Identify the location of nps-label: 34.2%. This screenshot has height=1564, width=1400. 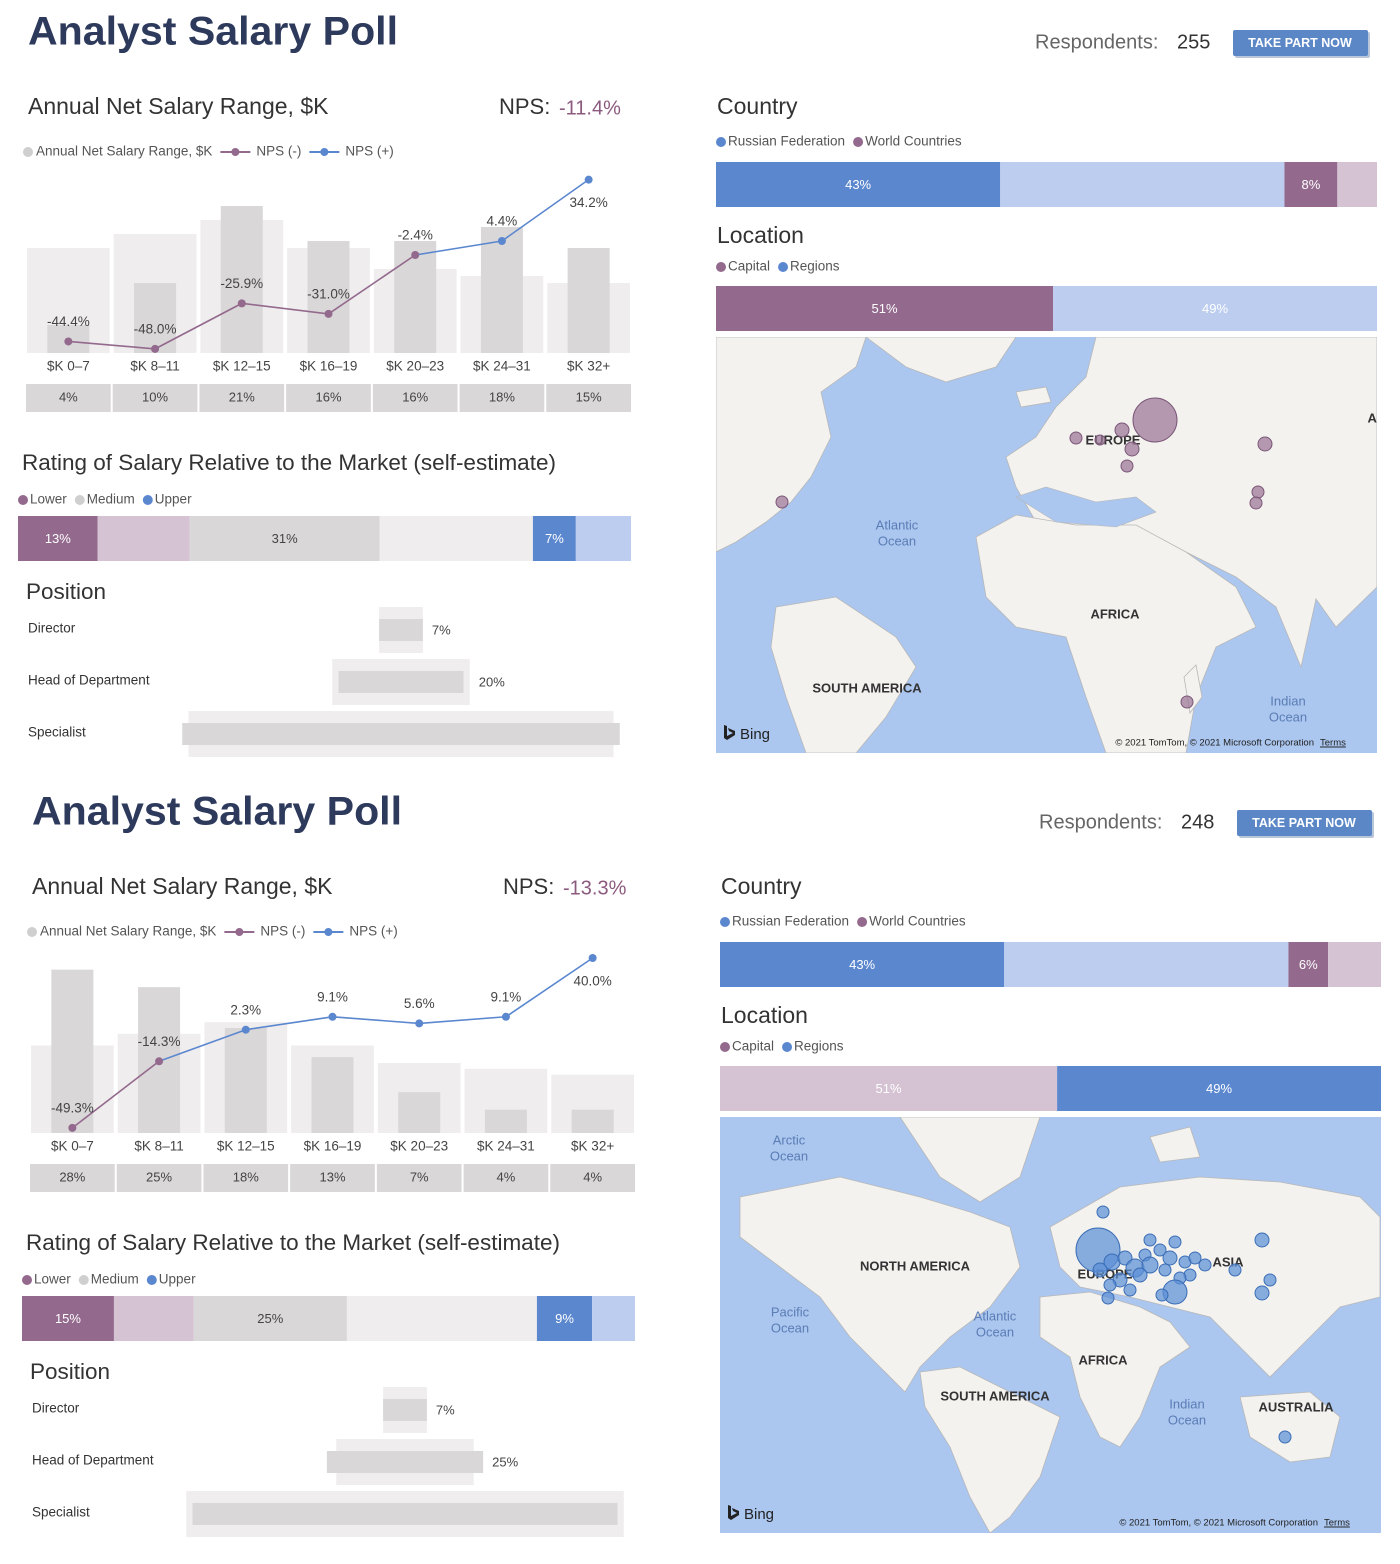
(589, 202).